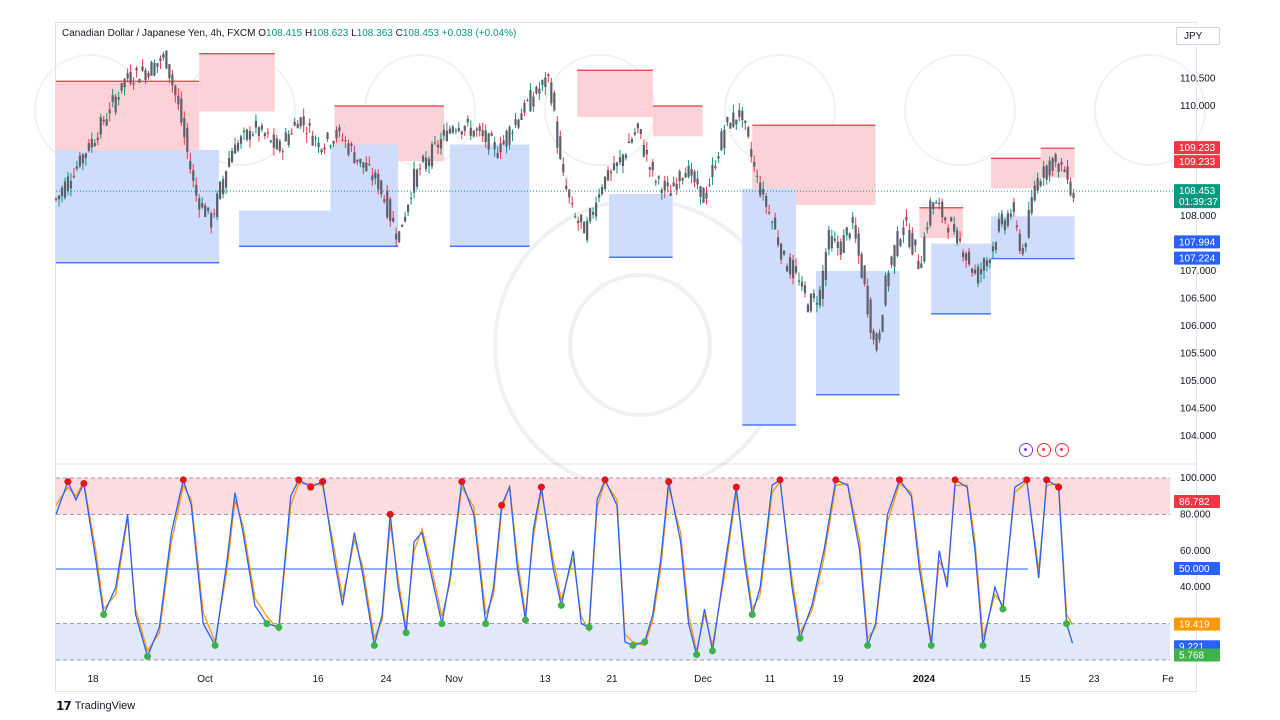 Image resolution: width=1280 pixels, height=720 pixels. What do you see at coordinates (613, 641) in the screenshot?
I see `oversold-band` at bounding box center [613, 641].